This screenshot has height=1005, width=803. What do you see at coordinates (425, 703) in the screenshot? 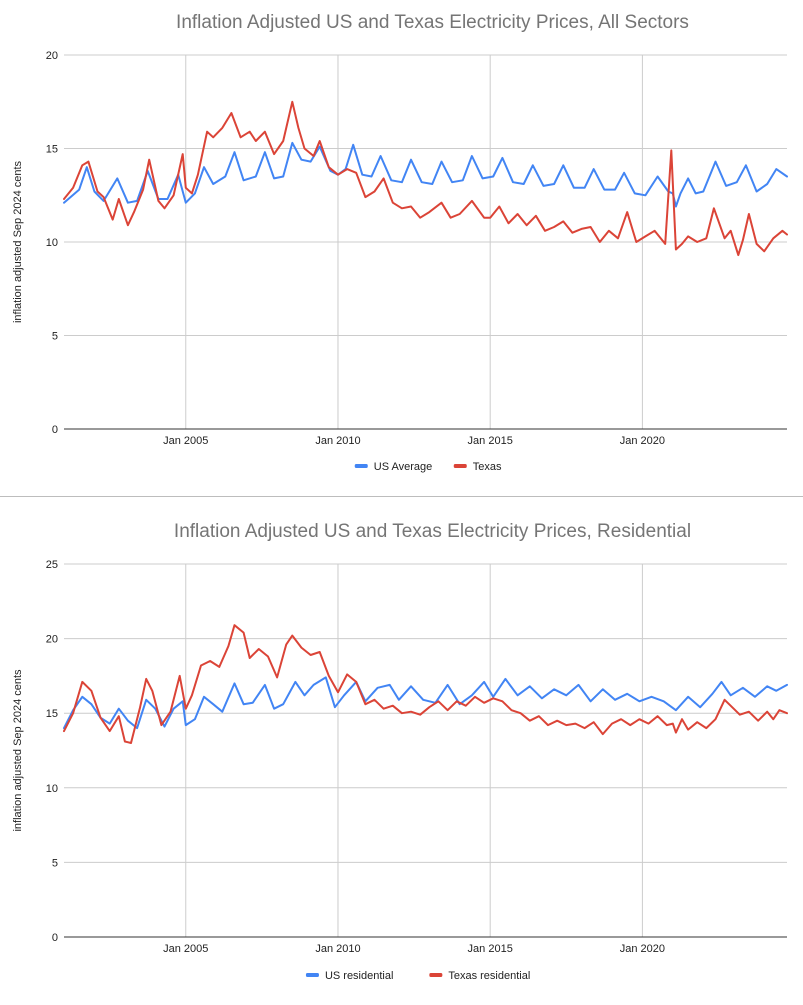
I see `series-line-us-residential` at bounding box center [425, 703].